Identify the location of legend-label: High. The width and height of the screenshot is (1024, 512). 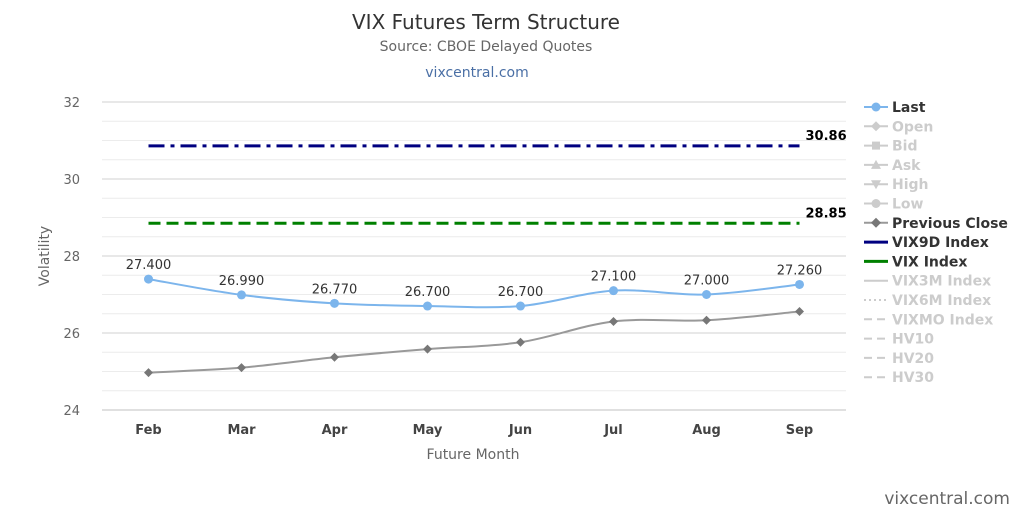
(910, 185).